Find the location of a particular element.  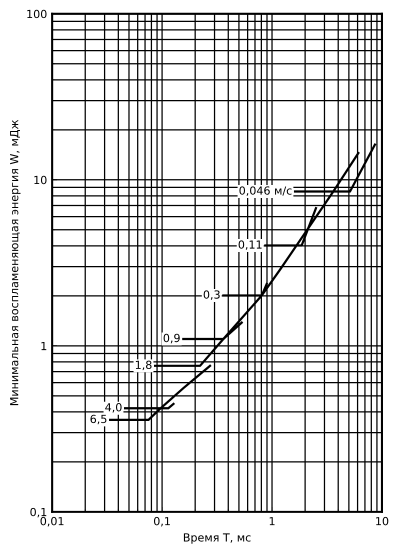

x-tick-label: 0,01 is located at coordinates (52, 521).